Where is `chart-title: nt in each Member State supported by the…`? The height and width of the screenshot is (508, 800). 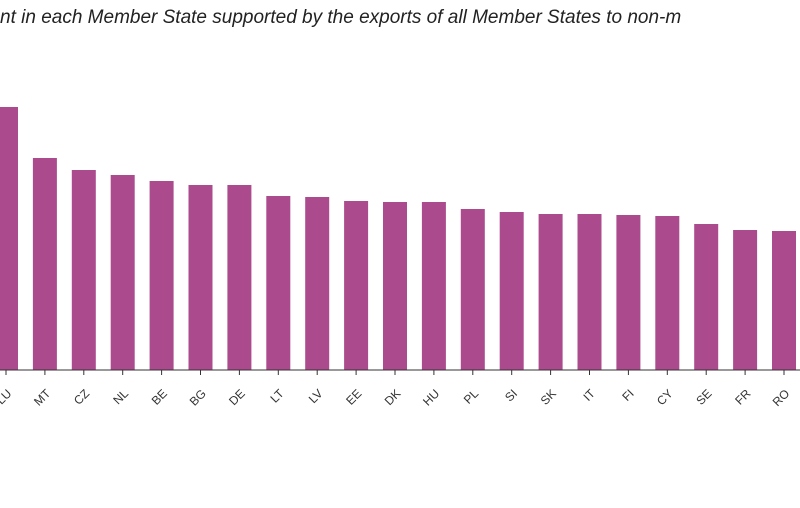 chart-title: nt in each Member State supported by the… is located at coordinates (340, 17).